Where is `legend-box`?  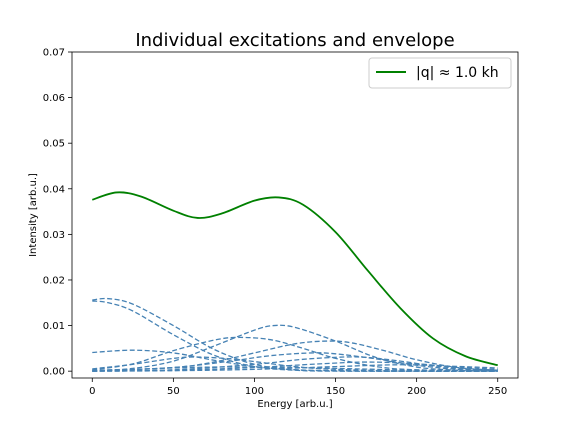
legend-box is located at coordinates (440, 73).